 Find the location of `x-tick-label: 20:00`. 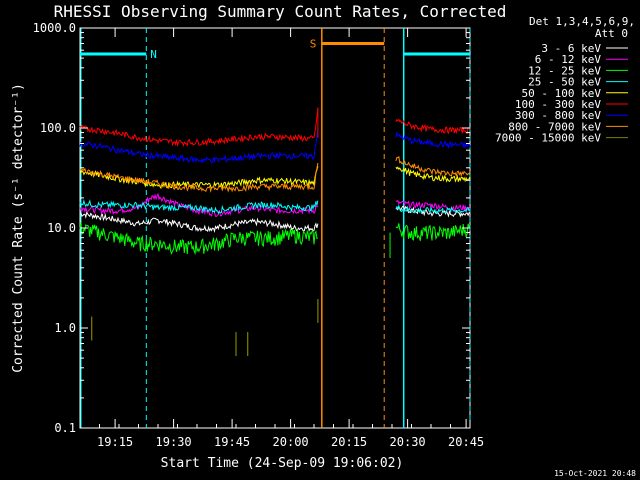

x-tick-label: 20:00 is located at coordinates (291, 442).